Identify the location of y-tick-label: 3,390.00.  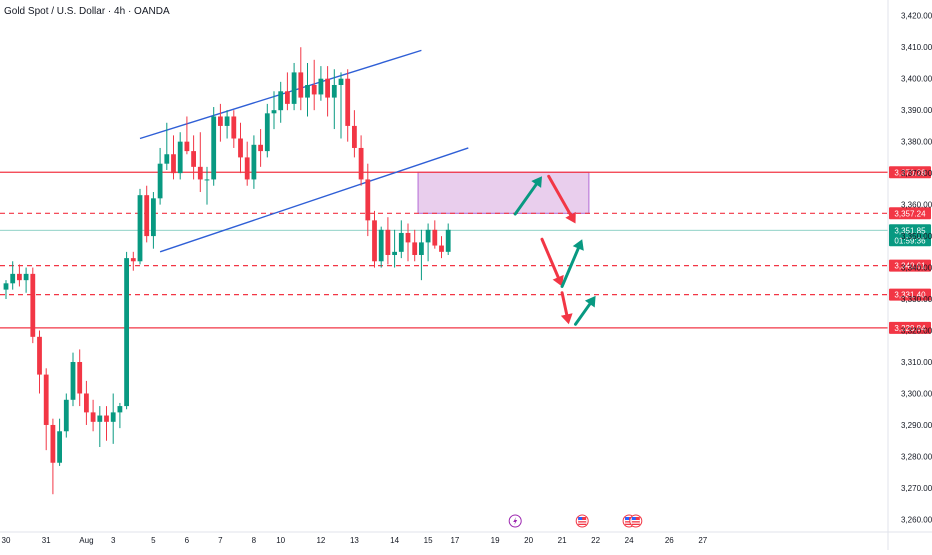
(916, 110).